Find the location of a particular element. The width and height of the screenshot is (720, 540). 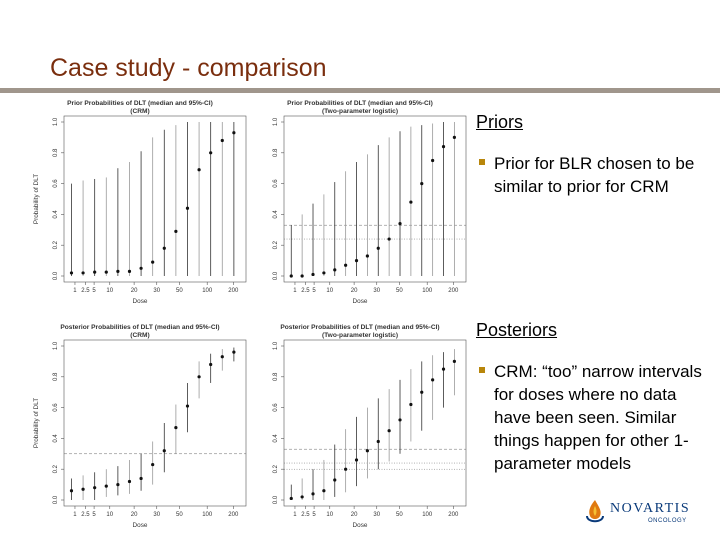

priors-heading: Priors is located at coordinates (500, 122).